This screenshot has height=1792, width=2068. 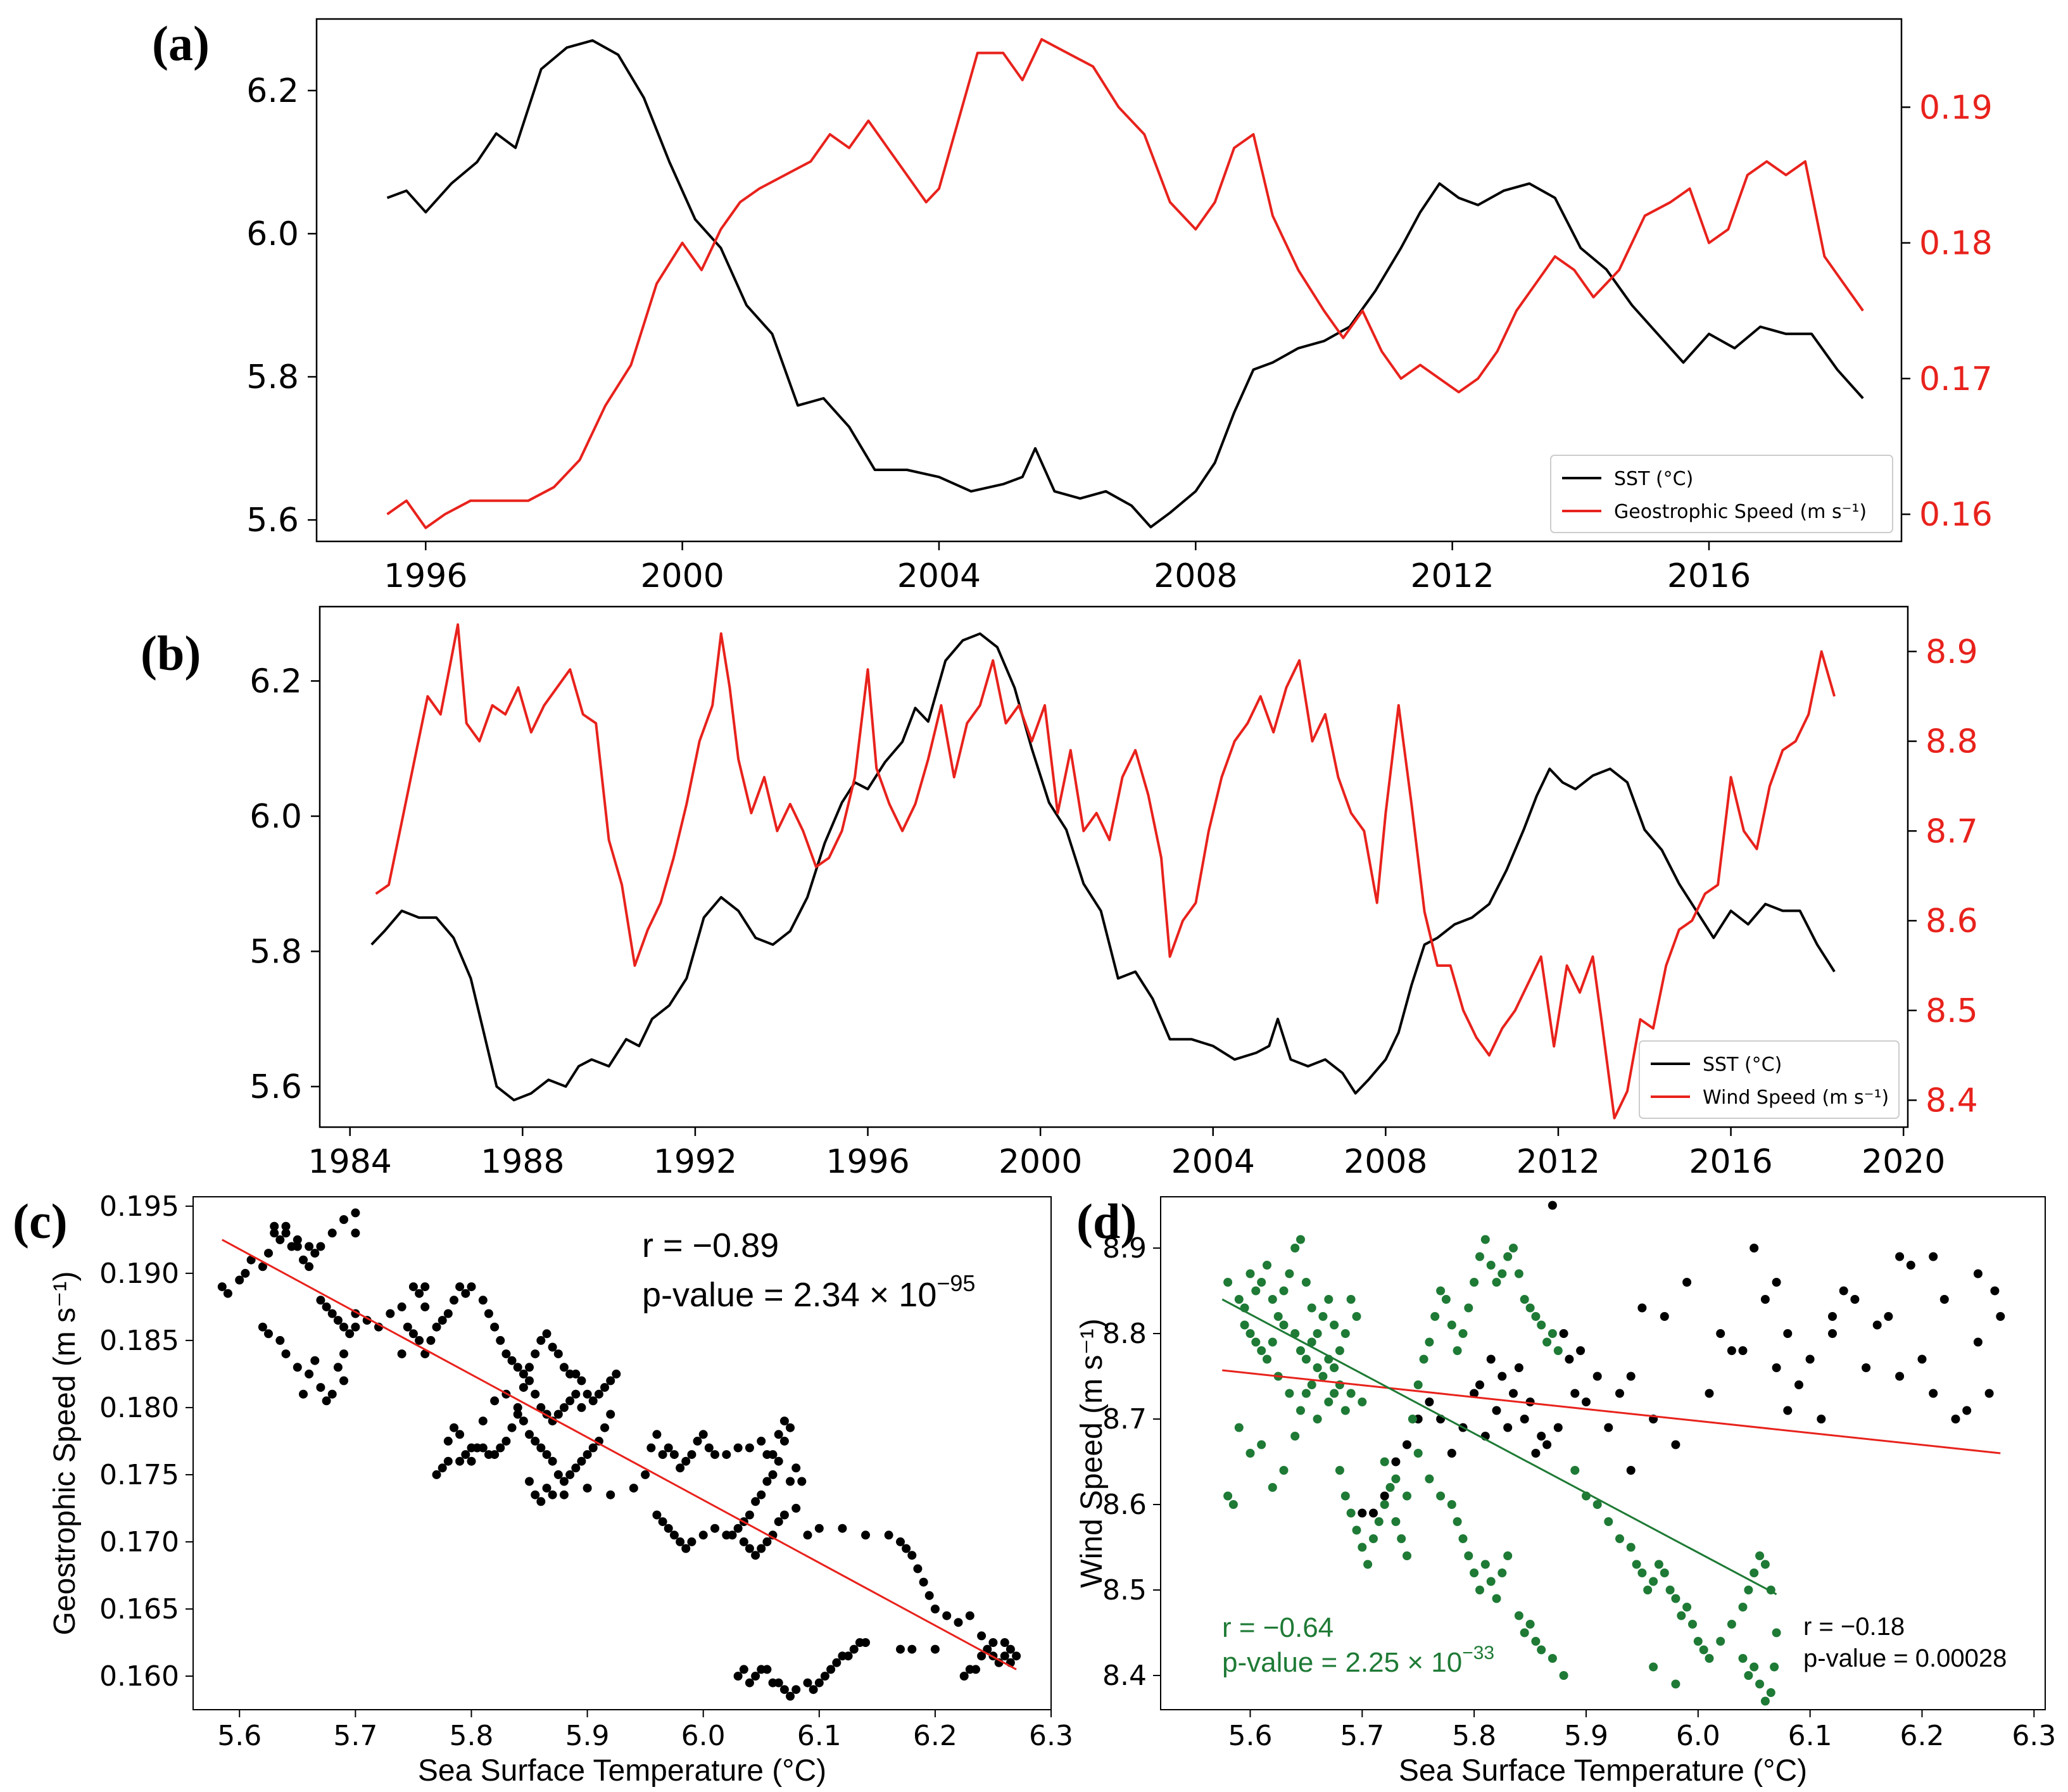 What do you see at coordinates (1698, 1736) in the screenshot?
I see `x-tick-label: 6.0` at bounding box center [1698, 1736].